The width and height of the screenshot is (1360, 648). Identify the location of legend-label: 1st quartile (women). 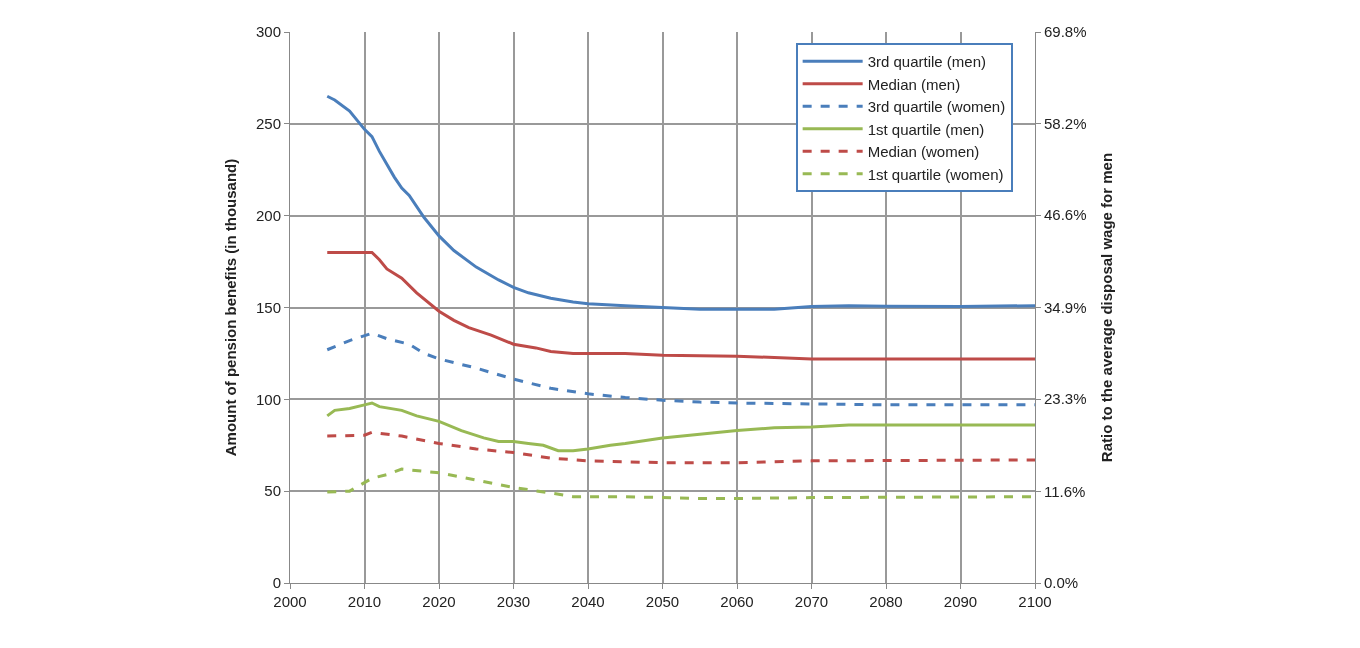
(935, 174).